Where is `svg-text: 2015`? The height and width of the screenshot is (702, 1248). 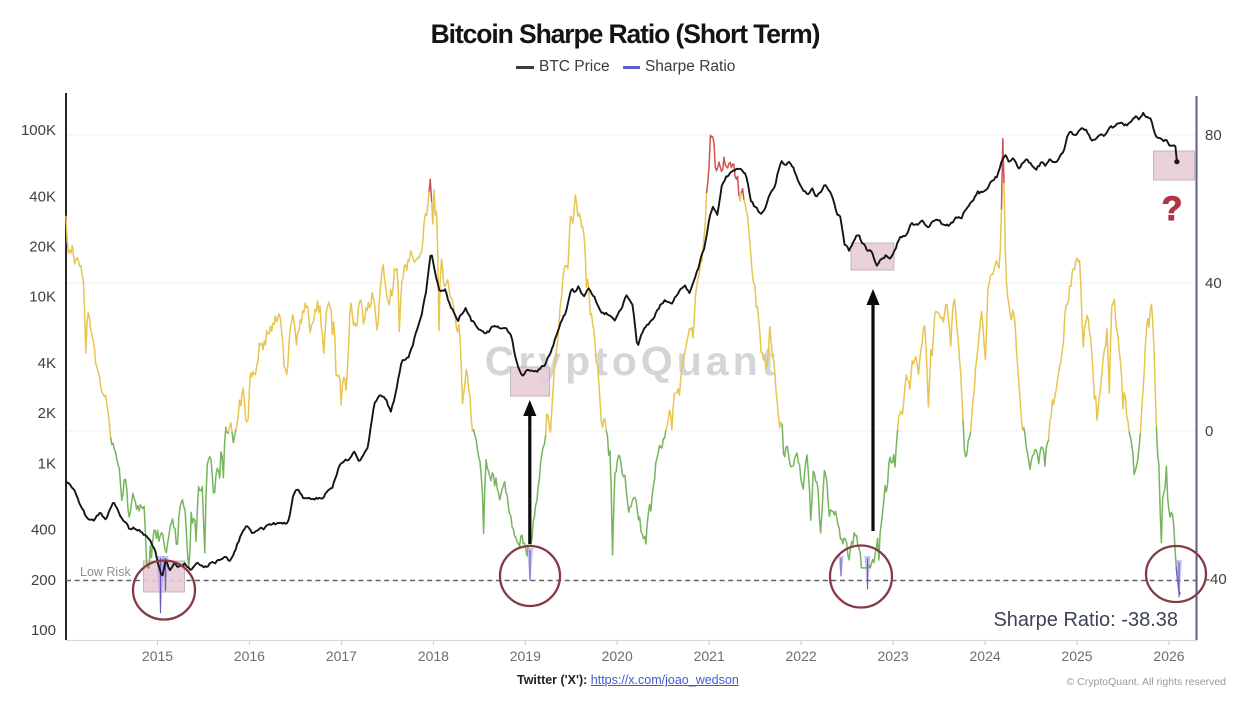
svg-text: 2015 is located at coordinates (157, 656).